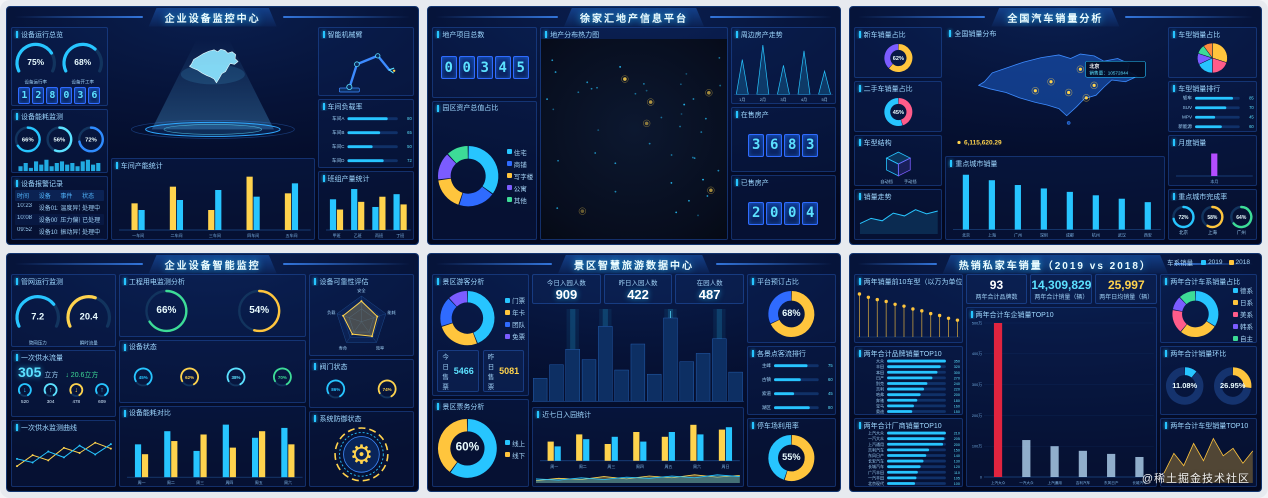 The height and width of the screenshot is (498, 1268). Describe the element at coordinates (213, 204) in the screenshot. I see `capacity-bars-chart: 一车间 二车间 三车间 四车间 五车间` at that location.